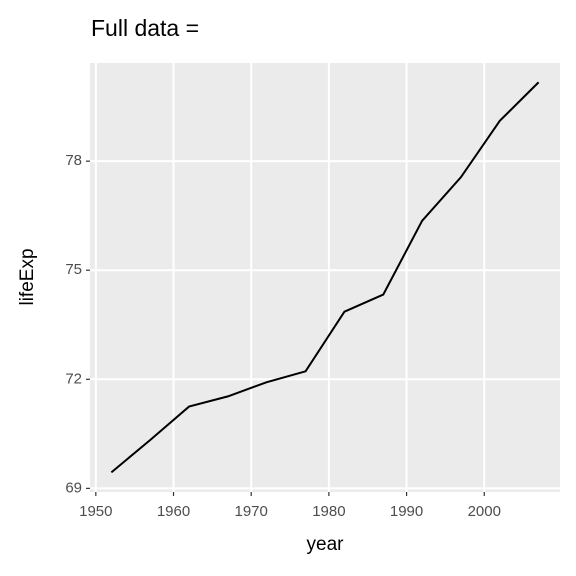  What do you see at coordinates (251, 511) in the screenshot?
I see `x-tick-label: 1970` at bounding box center [251, 511].